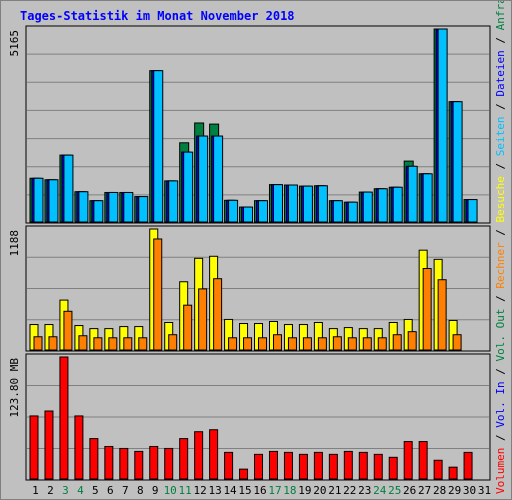  What do you see at coordinates (274, 490) in the screenshot?
I see `day-label-17: 17` at bounding box center [274, 490].